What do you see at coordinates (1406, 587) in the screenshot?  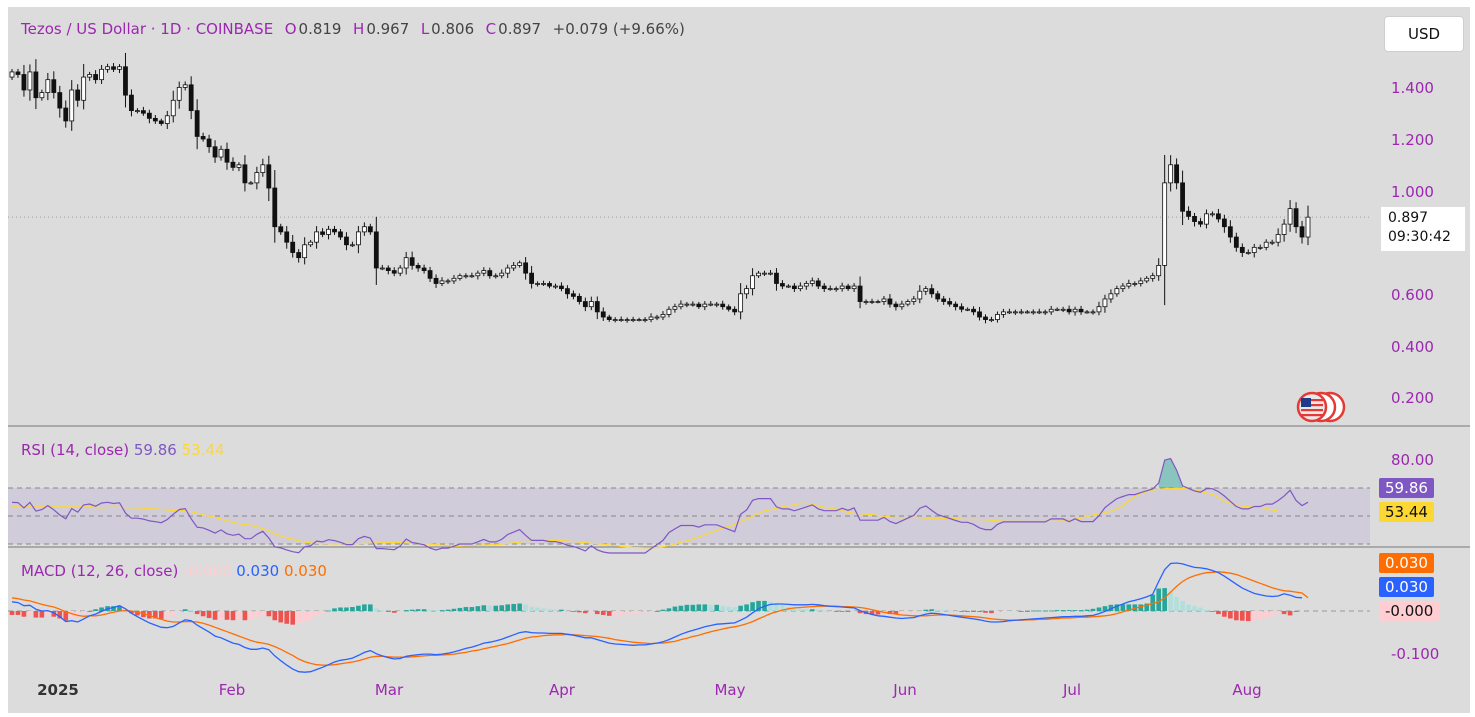 I see `macd-value-badge: 0.030` at bounding box center [1406, 587].